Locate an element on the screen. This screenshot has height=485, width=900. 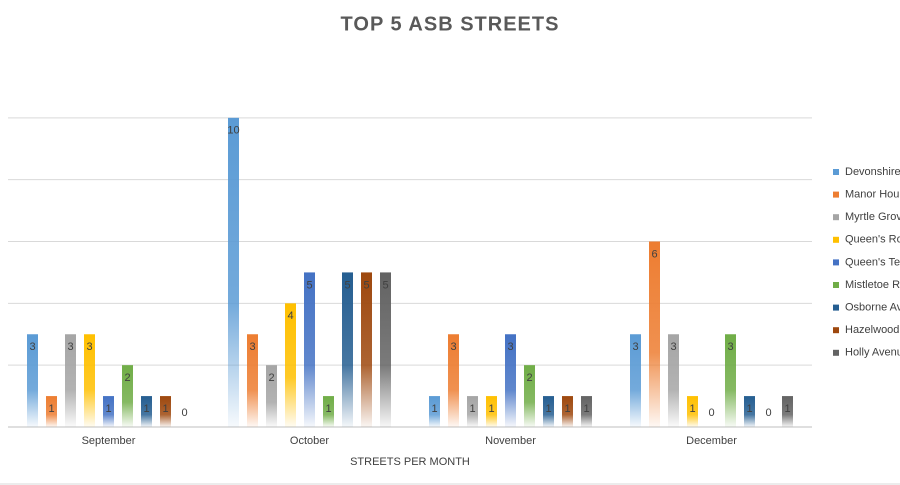
legend-label: Osborne Av is located at coordinates (872, 308).